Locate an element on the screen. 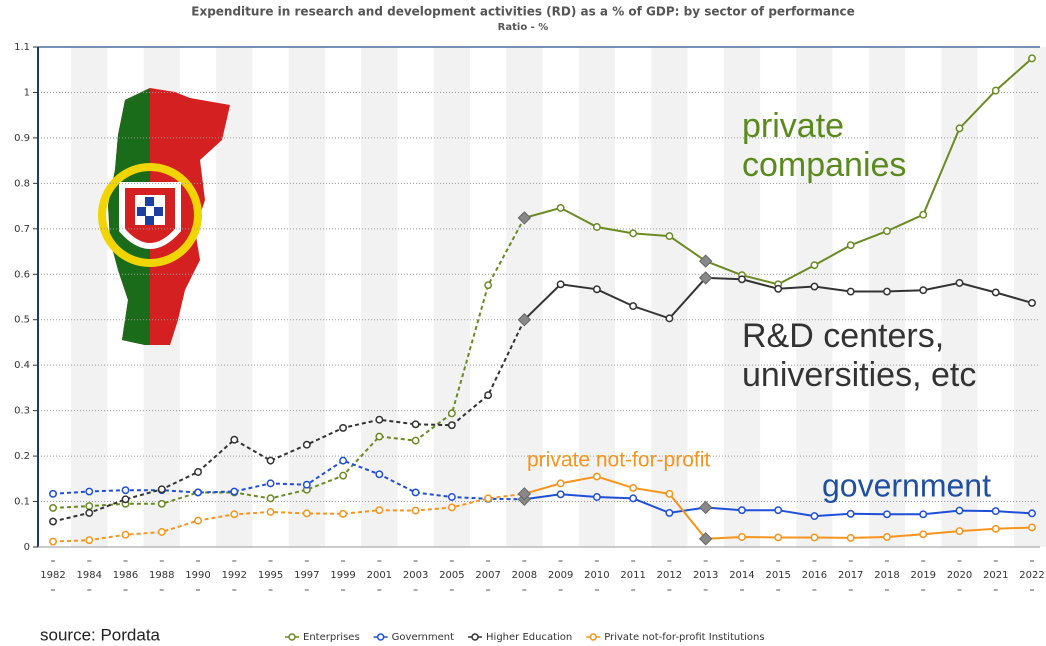 This screenshot has width=1046, height=646. annotation: universities, etc is located at coordinates (859, 375).